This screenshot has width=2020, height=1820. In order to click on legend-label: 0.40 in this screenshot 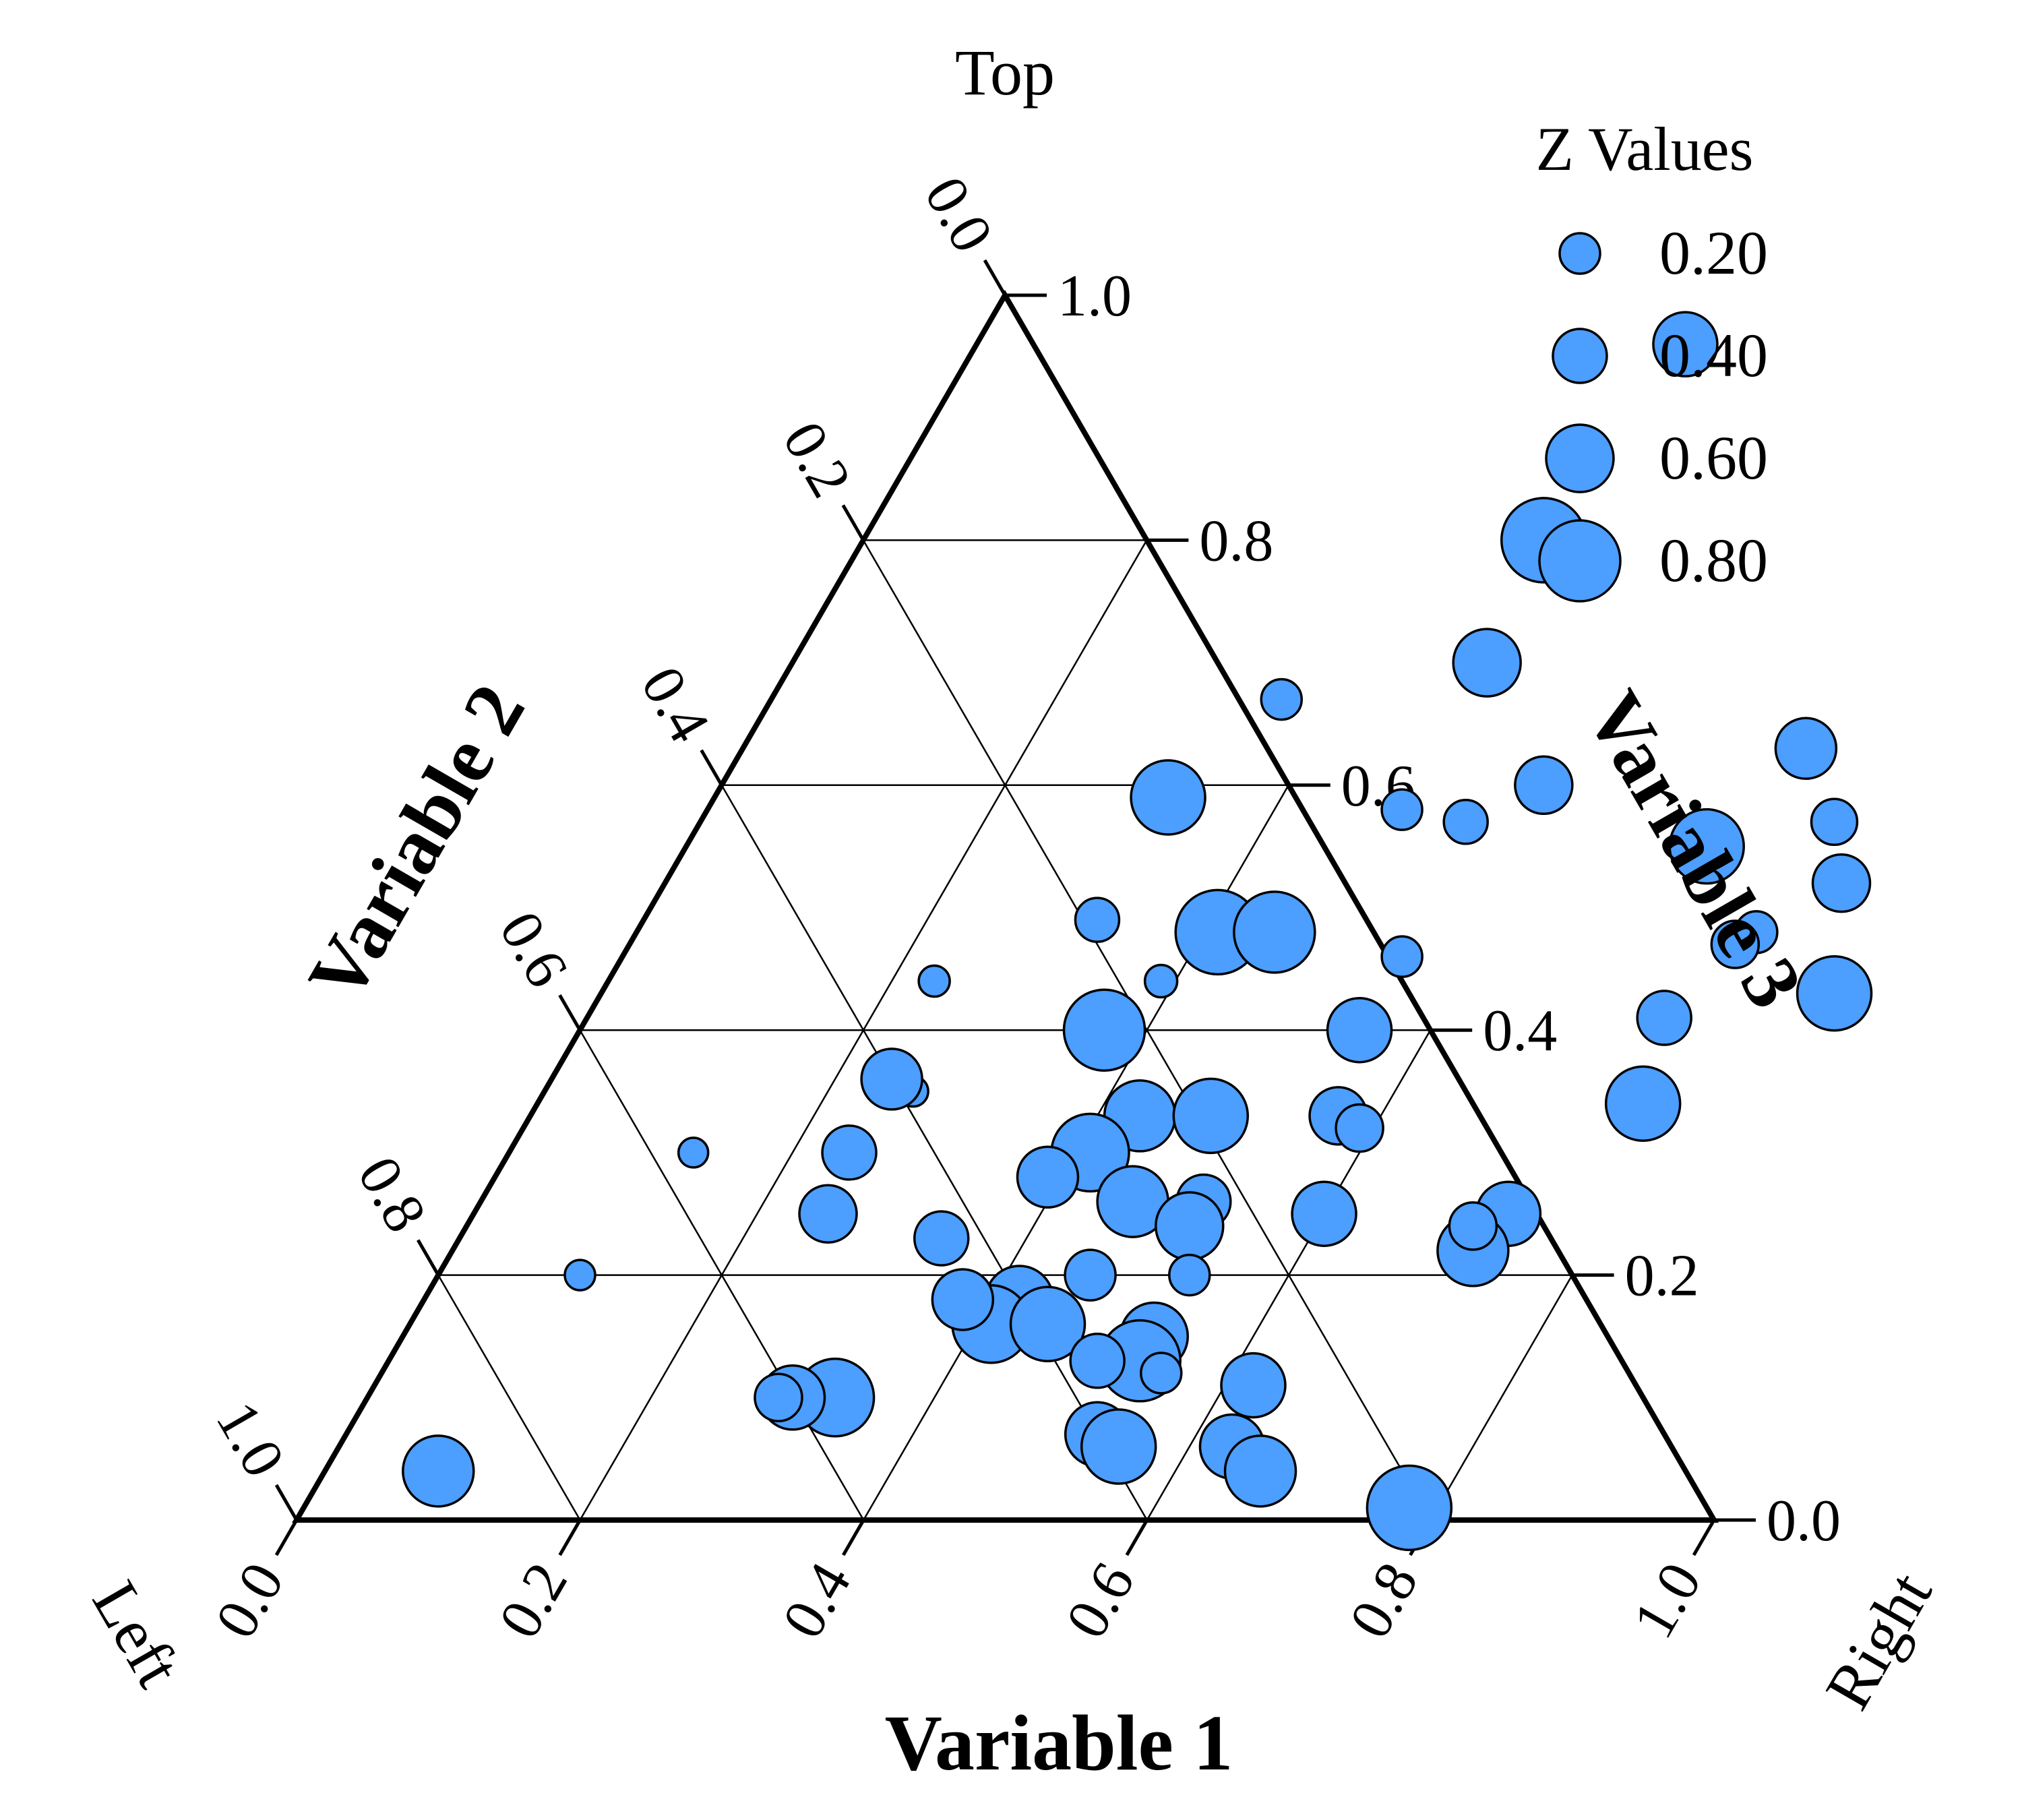, I will do `click(1713, 355)`.